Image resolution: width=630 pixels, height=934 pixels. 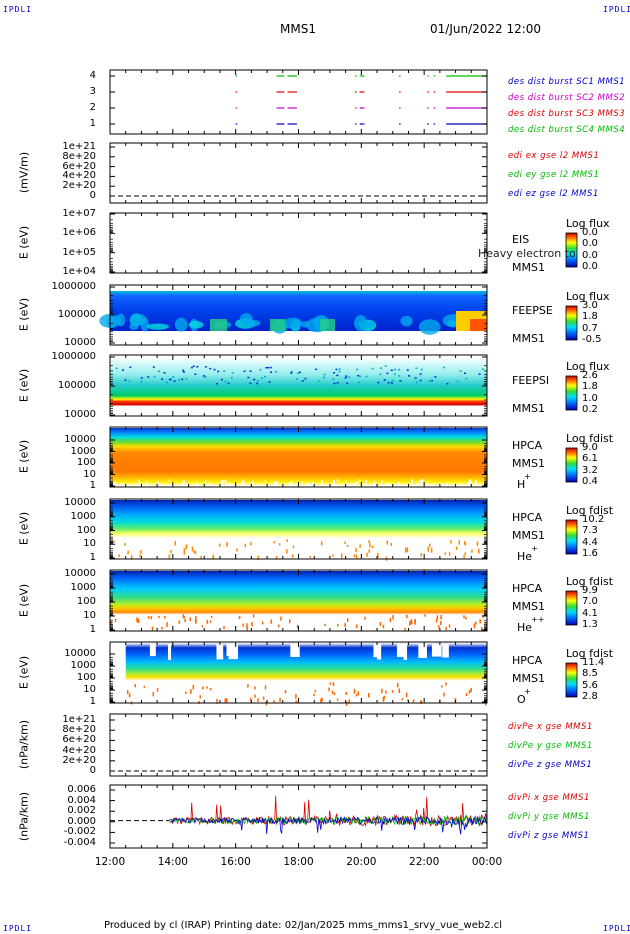 What do you see at coordinates (361, 862) in the screenshot?
I see `x-tick-label-4: 20:00` at bounding box center [361, 862].